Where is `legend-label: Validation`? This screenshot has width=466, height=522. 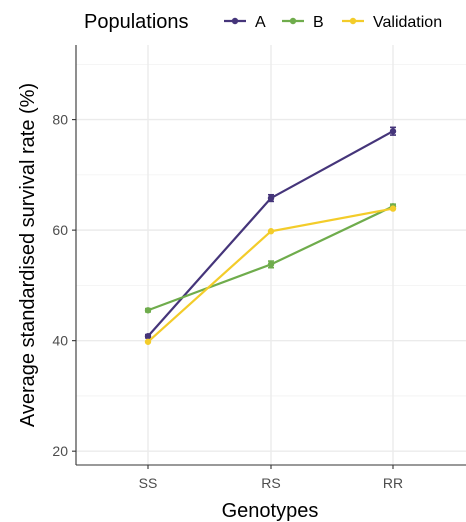 legend-label: Validation is located at coordinates (407, 22).